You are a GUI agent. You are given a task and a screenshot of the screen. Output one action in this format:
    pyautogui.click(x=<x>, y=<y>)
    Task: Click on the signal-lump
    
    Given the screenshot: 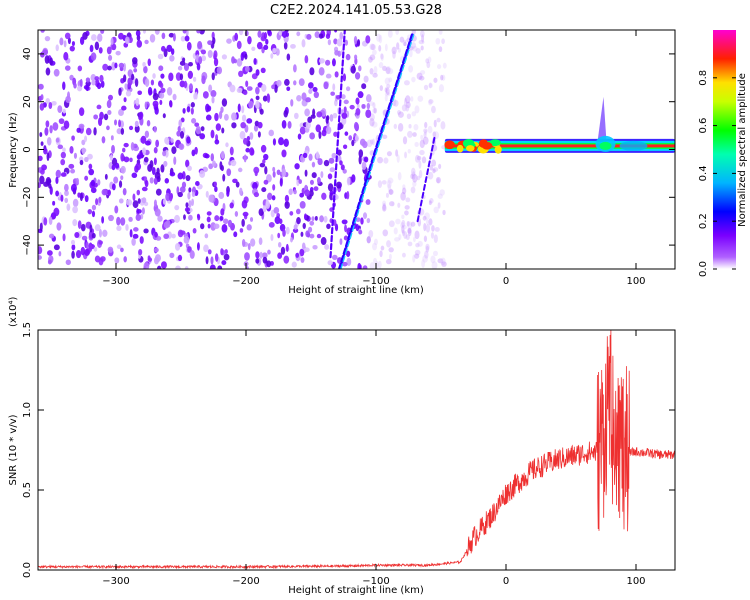 What is the action you would take?
    pyautogui.click(x=498, y=149)
    